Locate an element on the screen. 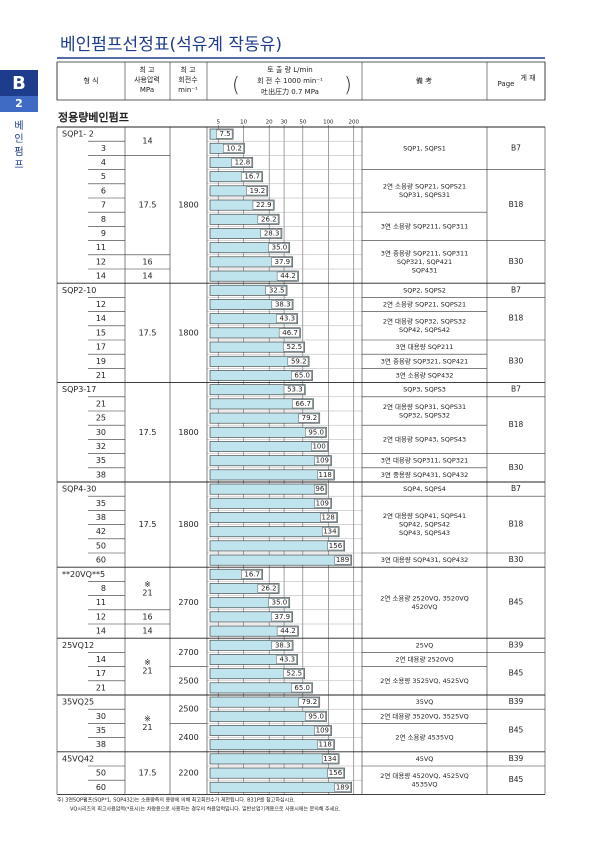 Image resolution: width=595 pixels, height=842 pixels. model: 3 is located at coordinates (103, 148).